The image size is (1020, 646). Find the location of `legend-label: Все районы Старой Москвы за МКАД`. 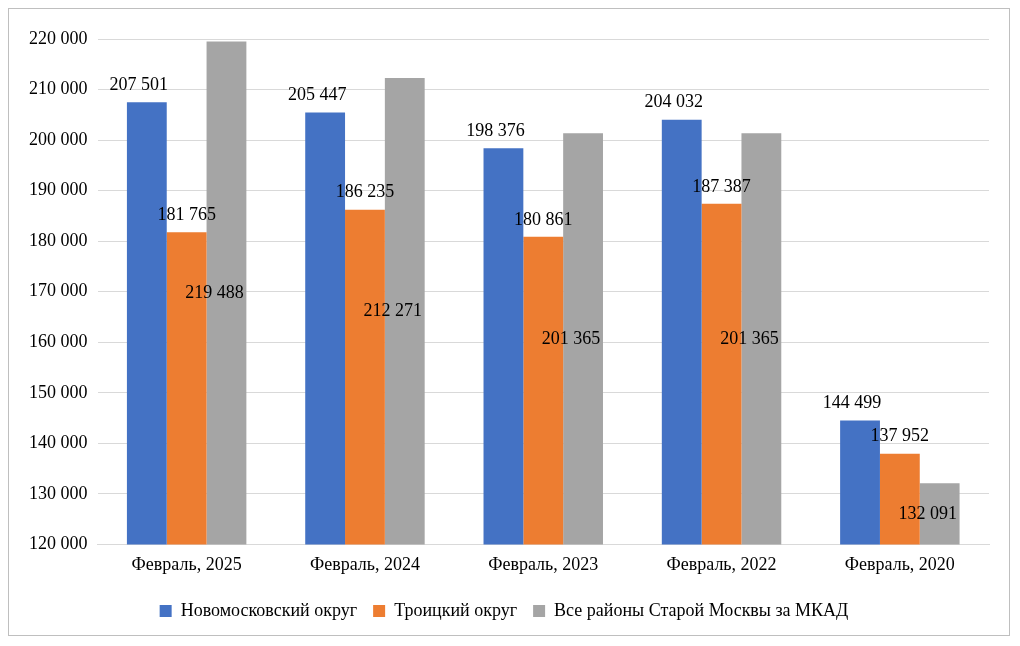

legend-label: Все районы Старой Москвы за МКАД is located at coordinates (701, 609).